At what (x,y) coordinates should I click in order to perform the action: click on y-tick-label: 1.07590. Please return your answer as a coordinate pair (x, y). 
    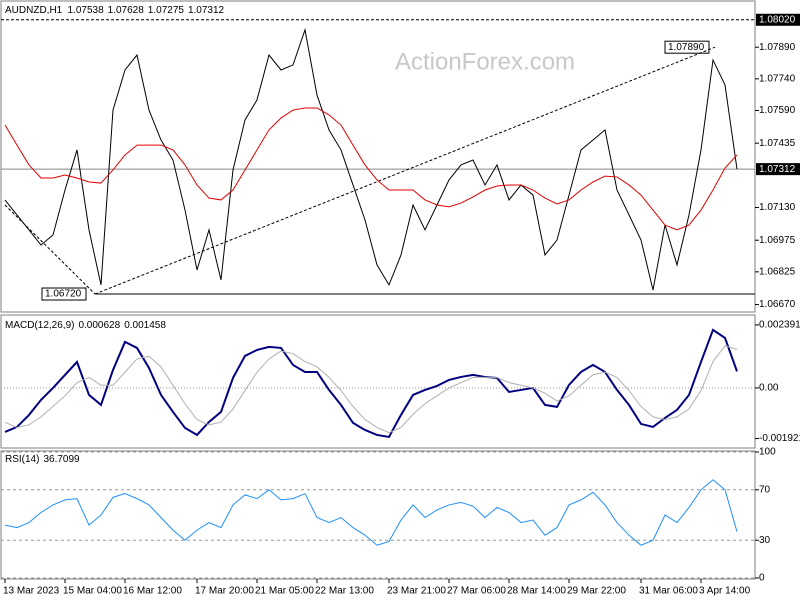
    Looking at the image, I should click on (777, 110).